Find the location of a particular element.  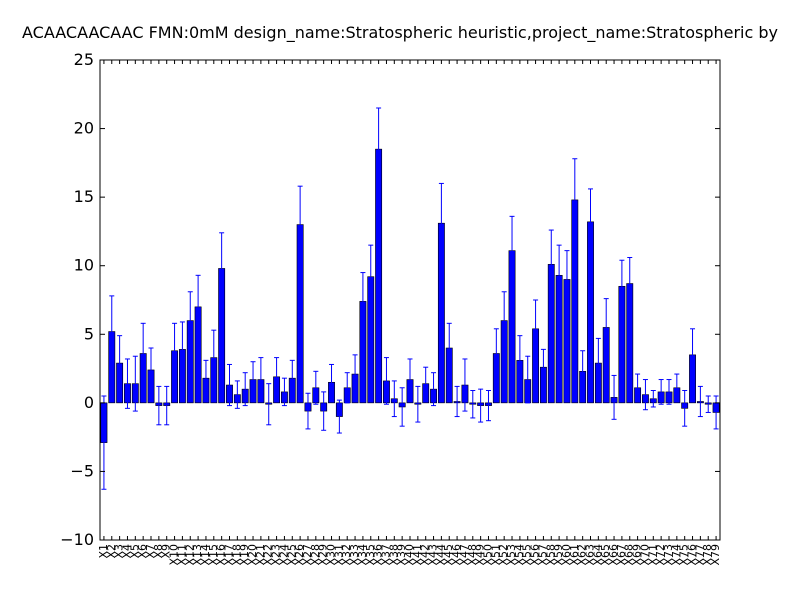

x-tick-label-X12: X12 is located at coordinates (189, 555).